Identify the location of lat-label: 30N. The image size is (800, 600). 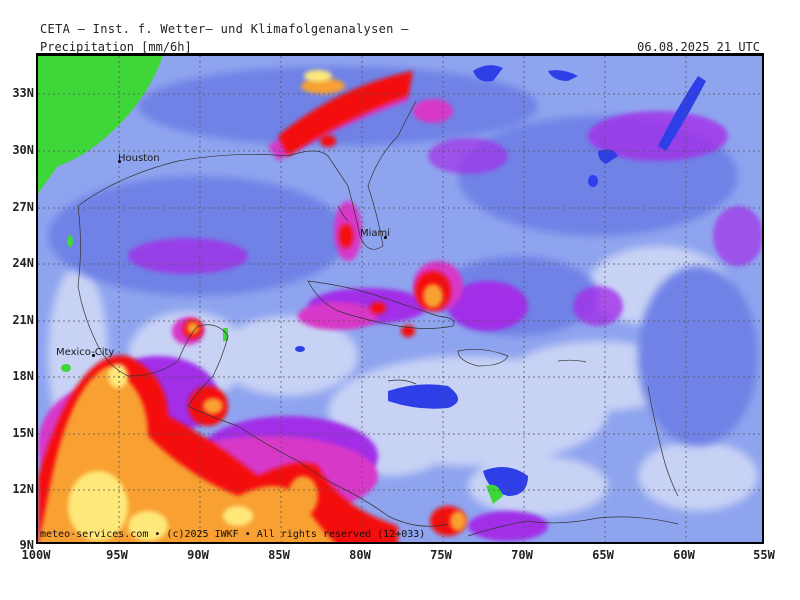
(23, 150).